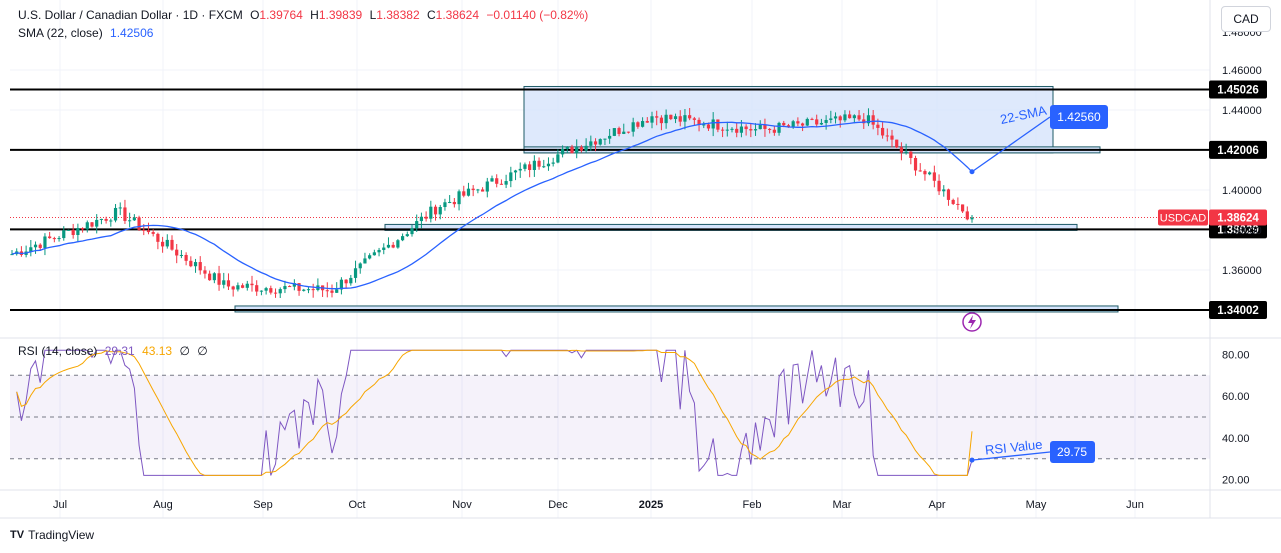  What do you see at coordinates (1242, 231) in the screenshot?
I see `price-tick-1: 1.38000` at bounding box center [1242, 231].